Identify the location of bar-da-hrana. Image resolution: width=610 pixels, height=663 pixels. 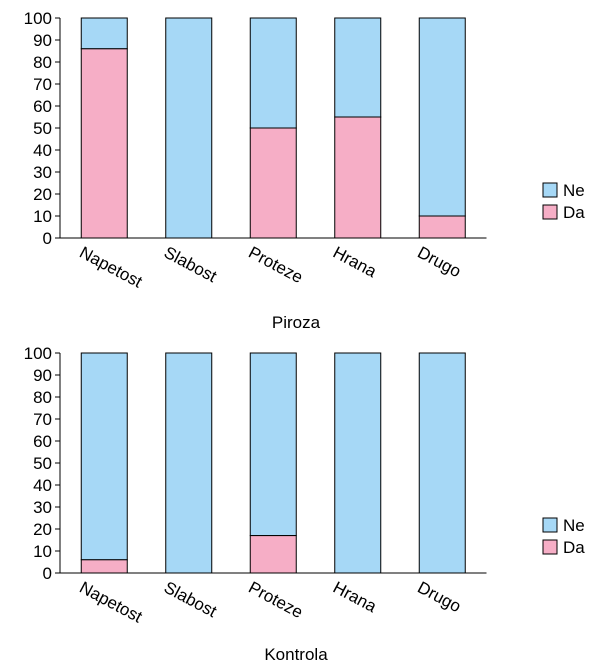
(358, 177).